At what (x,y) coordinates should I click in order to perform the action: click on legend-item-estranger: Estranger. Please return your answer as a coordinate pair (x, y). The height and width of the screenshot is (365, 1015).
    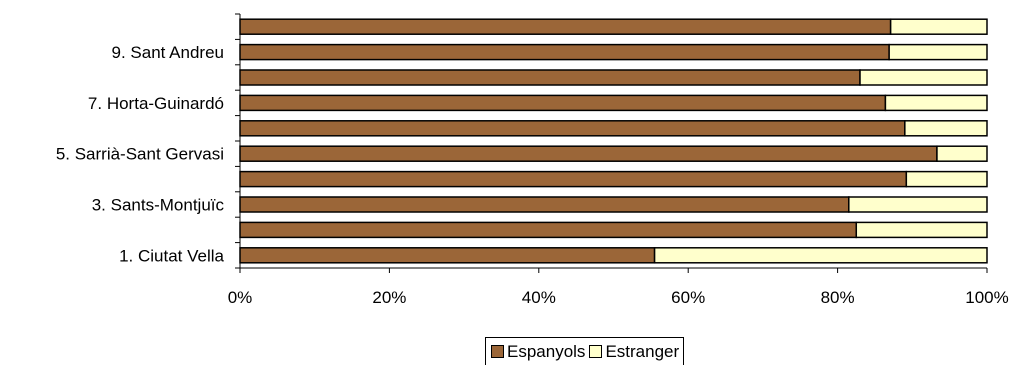
    Looking at the image, I should click on (634, 352).